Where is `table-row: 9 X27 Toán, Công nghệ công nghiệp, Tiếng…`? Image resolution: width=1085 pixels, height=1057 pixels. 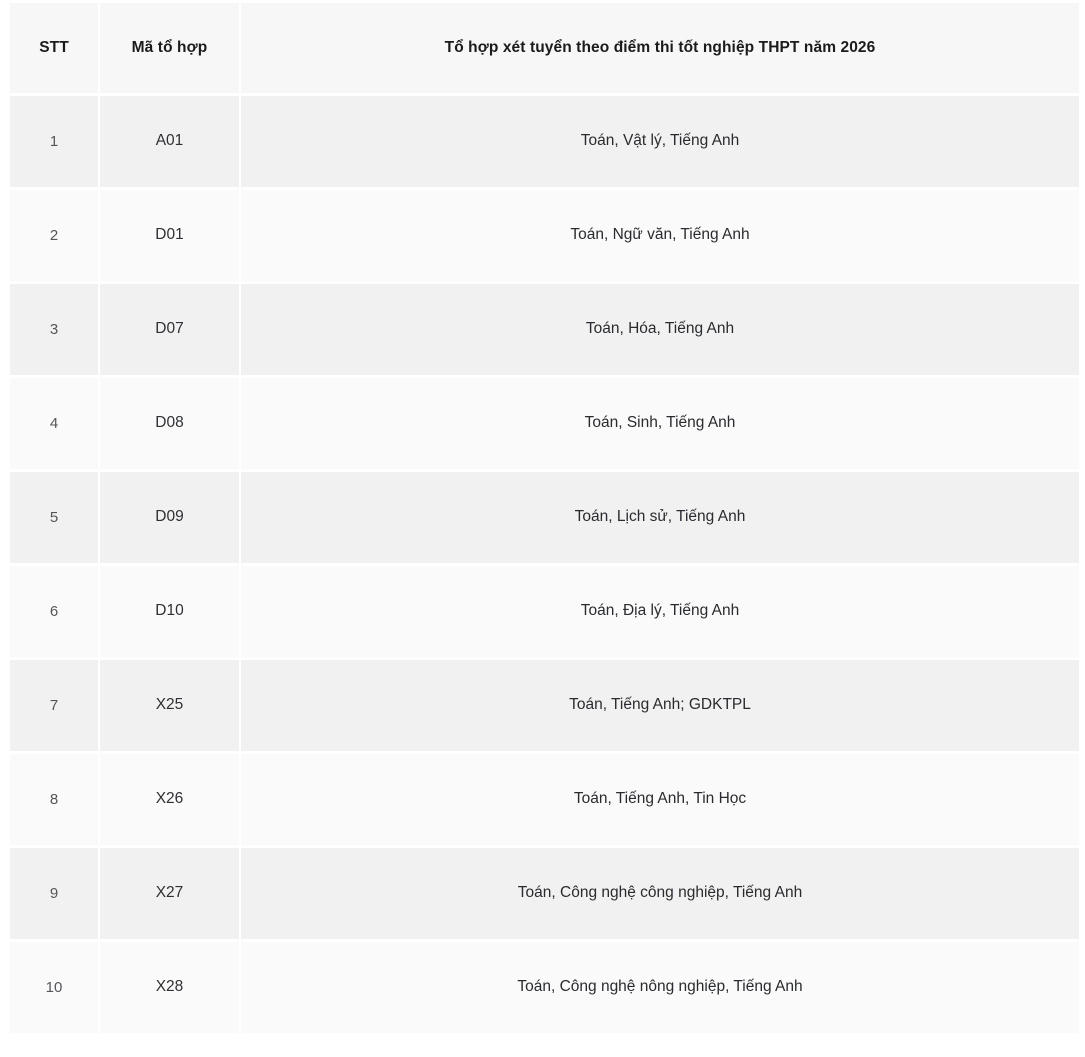 table-row: 9 X27 Toán, Công nghệ công nghiệp, Tiếng… is located at coordinates (544, 893).